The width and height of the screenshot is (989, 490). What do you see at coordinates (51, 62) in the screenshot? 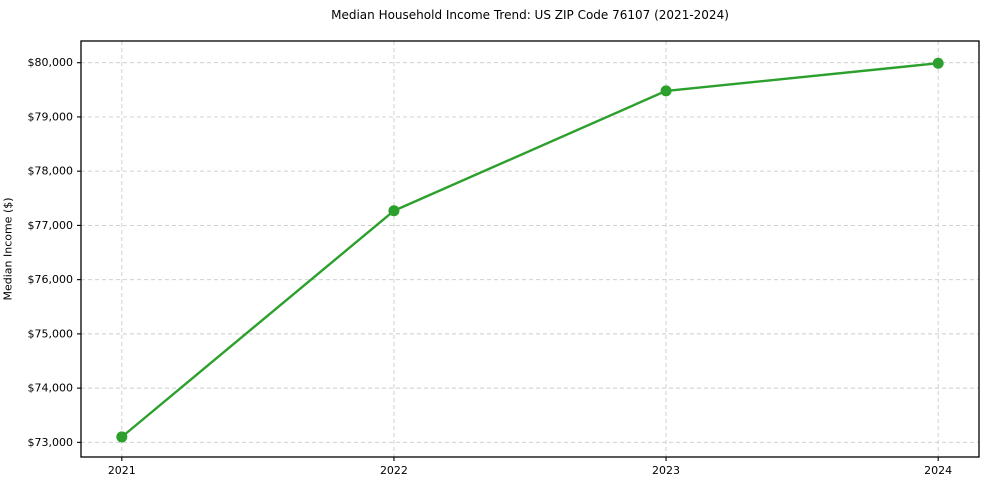
I see `y-tick-label: $80,000` at bounding box center [51, 62].